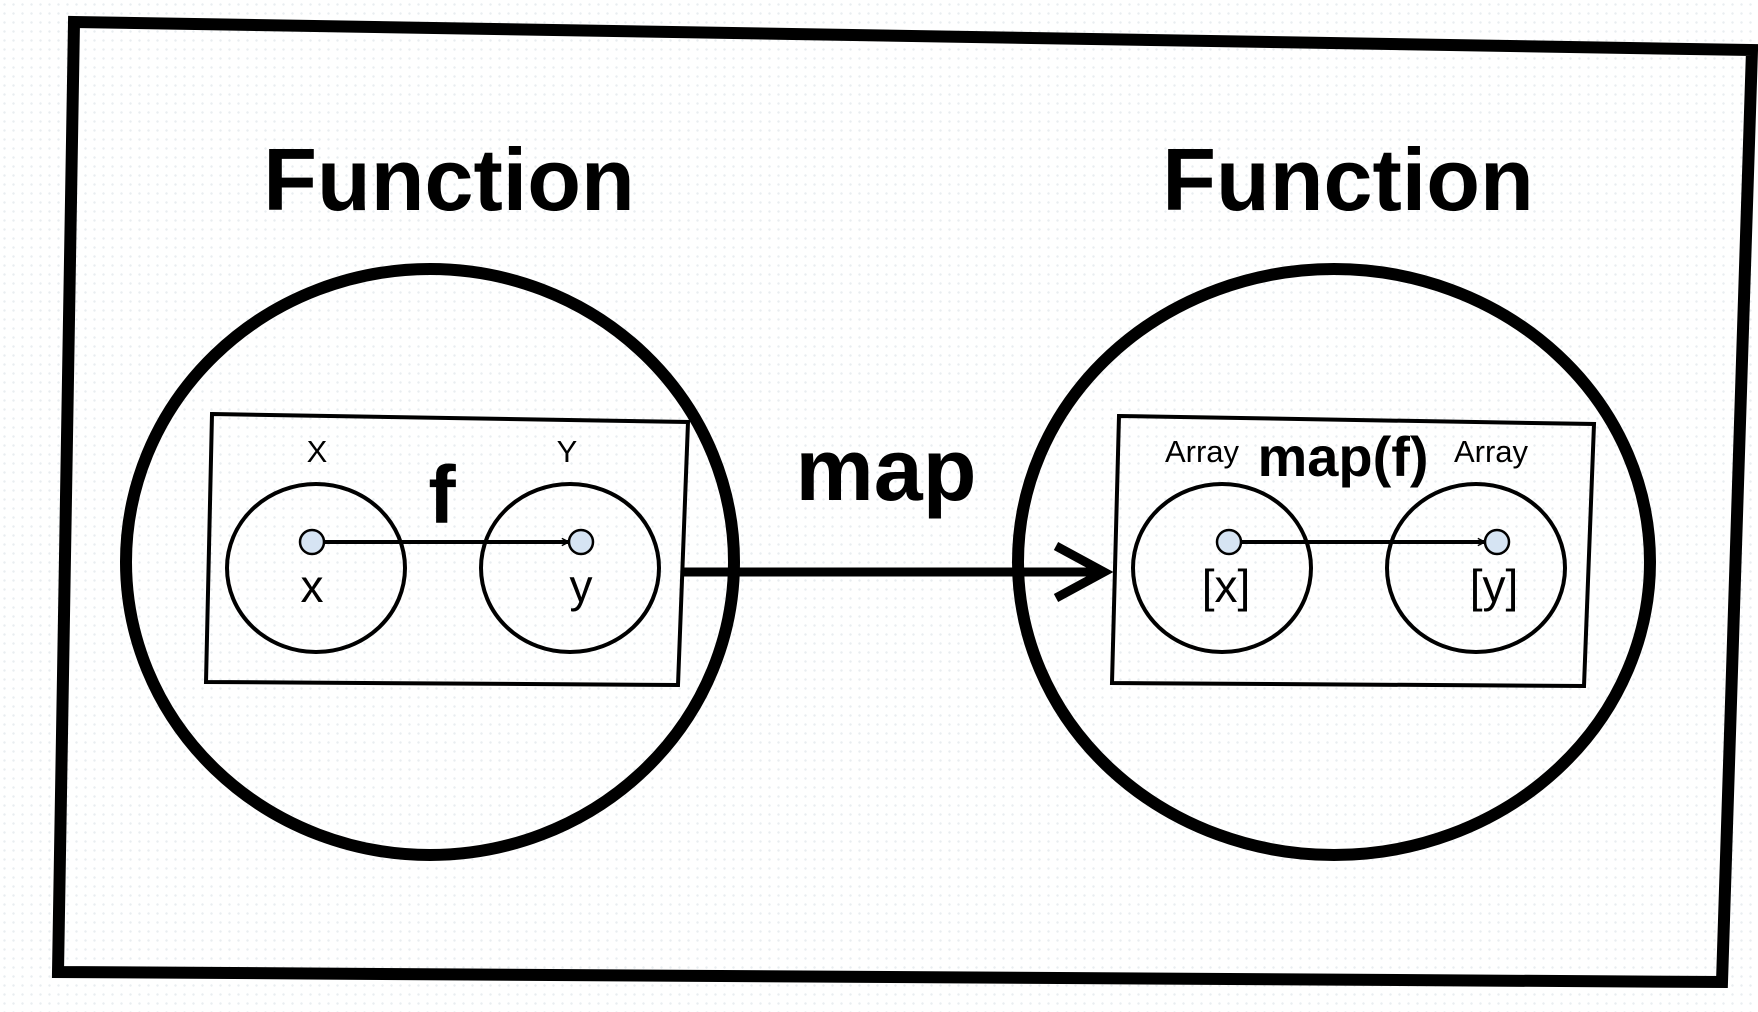 Image resolution: width=1758 pixels, height=1012 pixels. Describe the element at coordinates (317, 451) in the screenshot. I see `left-domain-label: X` at that location.